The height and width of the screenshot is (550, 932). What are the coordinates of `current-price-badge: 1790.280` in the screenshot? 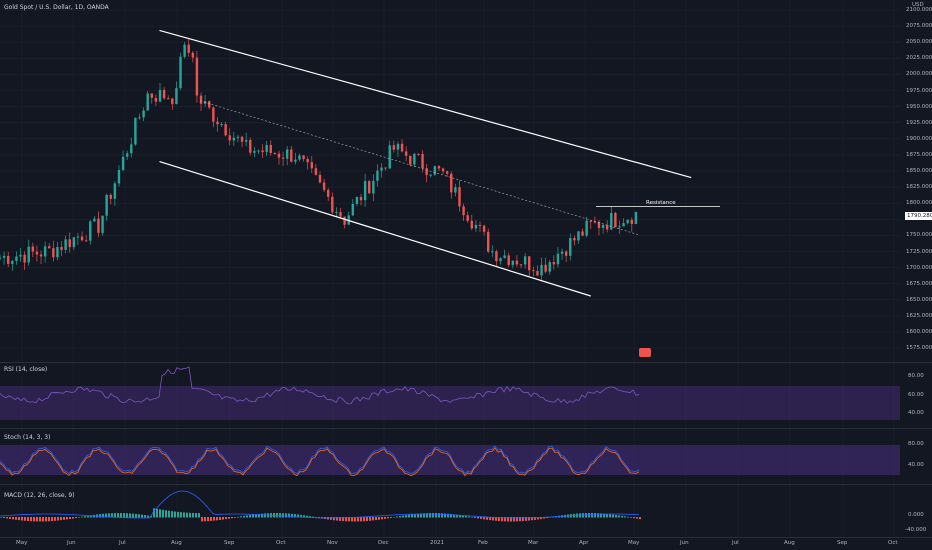 It's located at (918, 216).